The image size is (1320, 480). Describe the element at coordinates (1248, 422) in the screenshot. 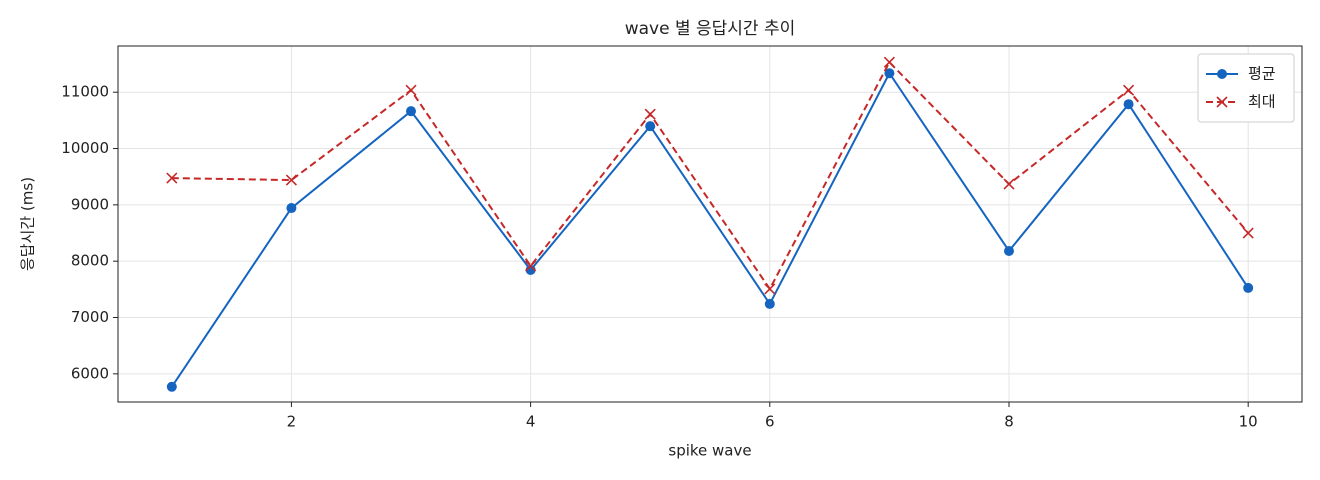

I see `x-tick-label: 10` at that location.